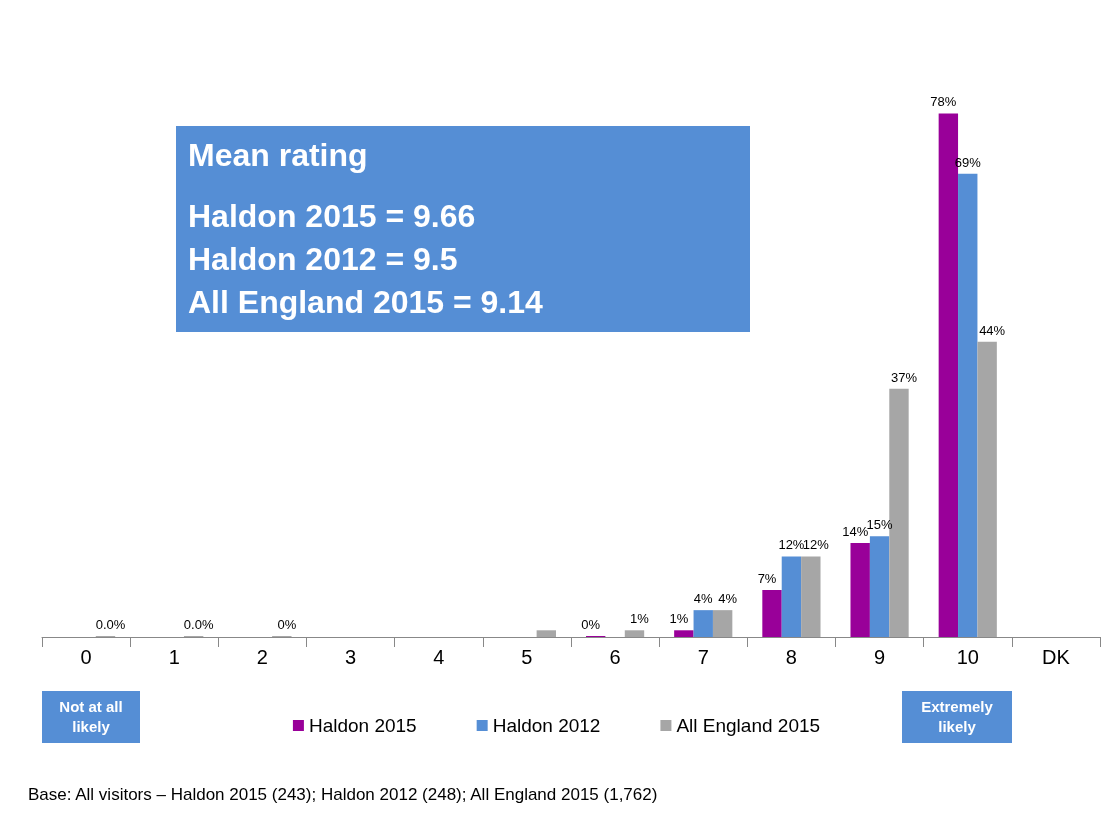 Image resolution: width=1113 pixels, height=824 pixels. I want to click on x-tick-label: 5, so click(527, 657).